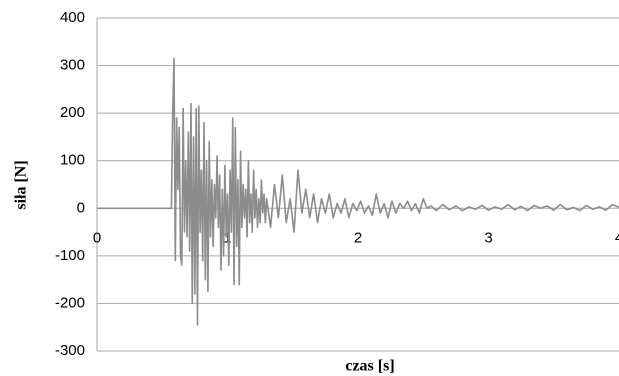 The height and width of the screenshot is (376, 619). Describe the element at coordinates (72, 17) in the screenshot. I see `y-tick-label: 400` at that location.